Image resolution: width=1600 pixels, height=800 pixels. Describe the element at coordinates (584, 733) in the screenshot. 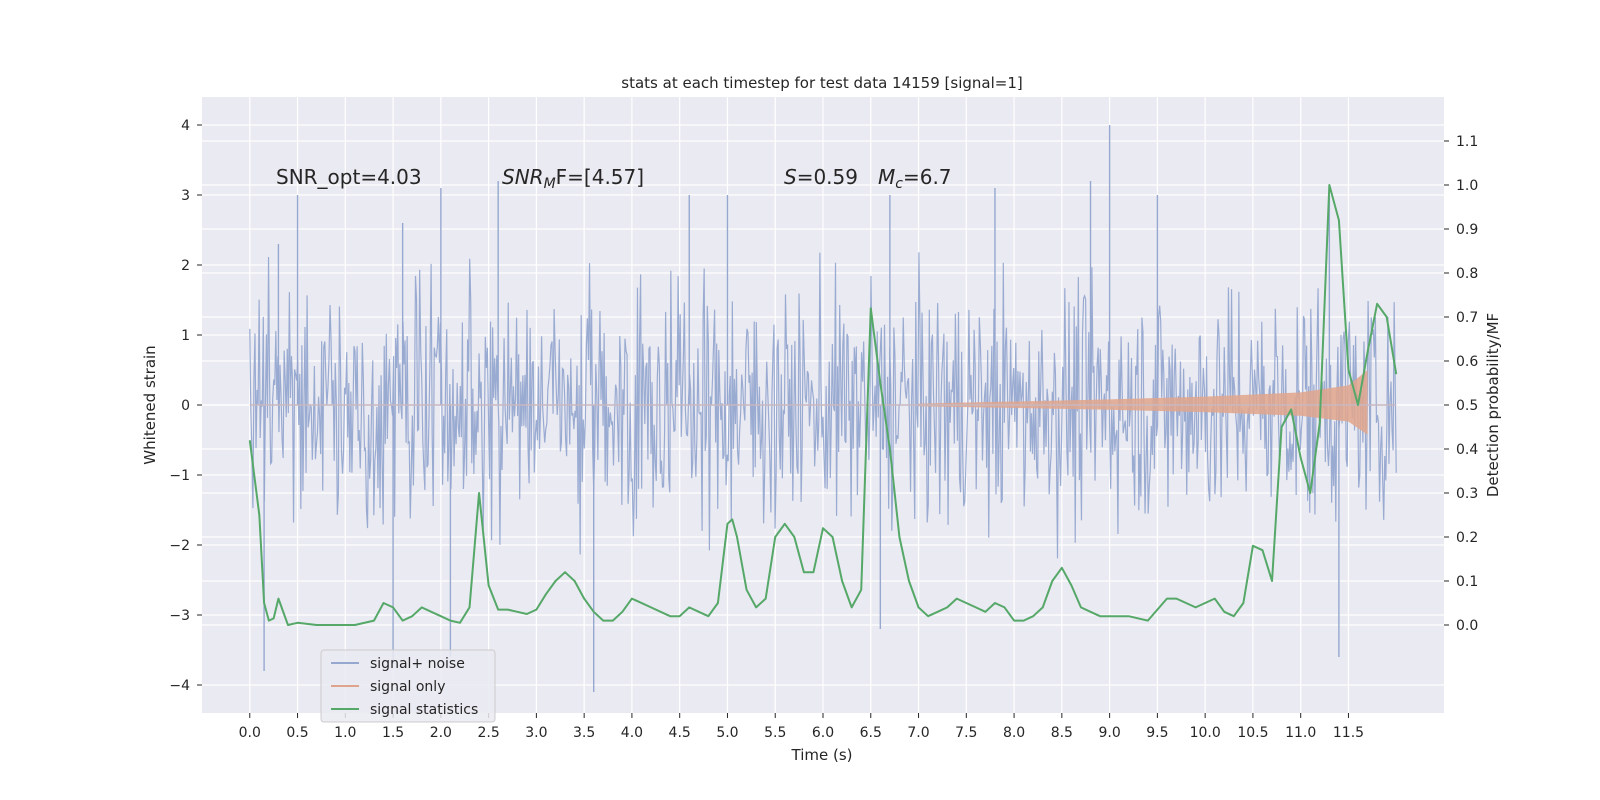

I see `x-tick-label: 3.5` at that location.